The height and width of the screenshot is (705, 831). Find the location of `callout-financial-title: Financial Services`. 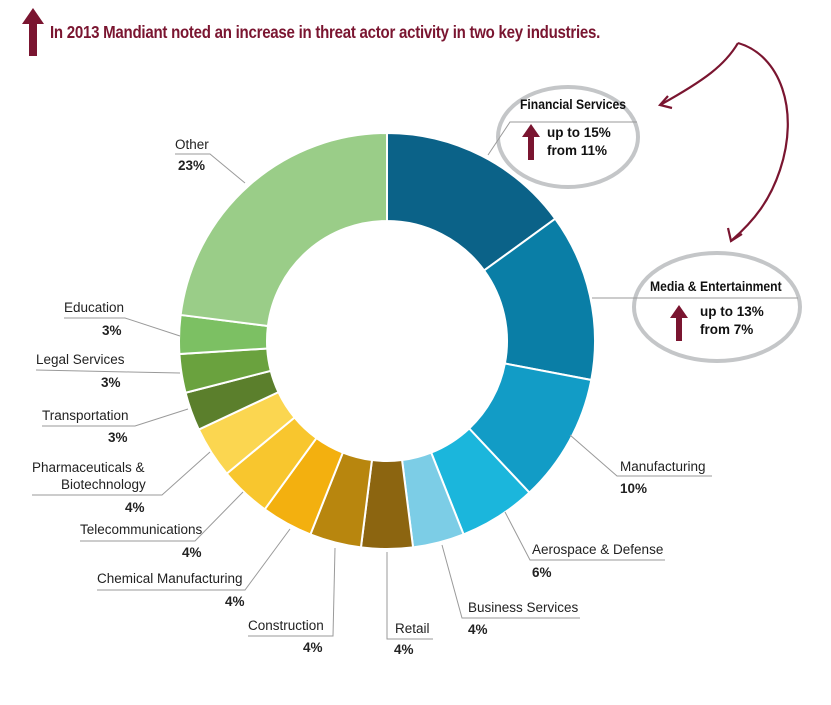

callout-financial-title: Financial Services is located at coordinates (573, 104).